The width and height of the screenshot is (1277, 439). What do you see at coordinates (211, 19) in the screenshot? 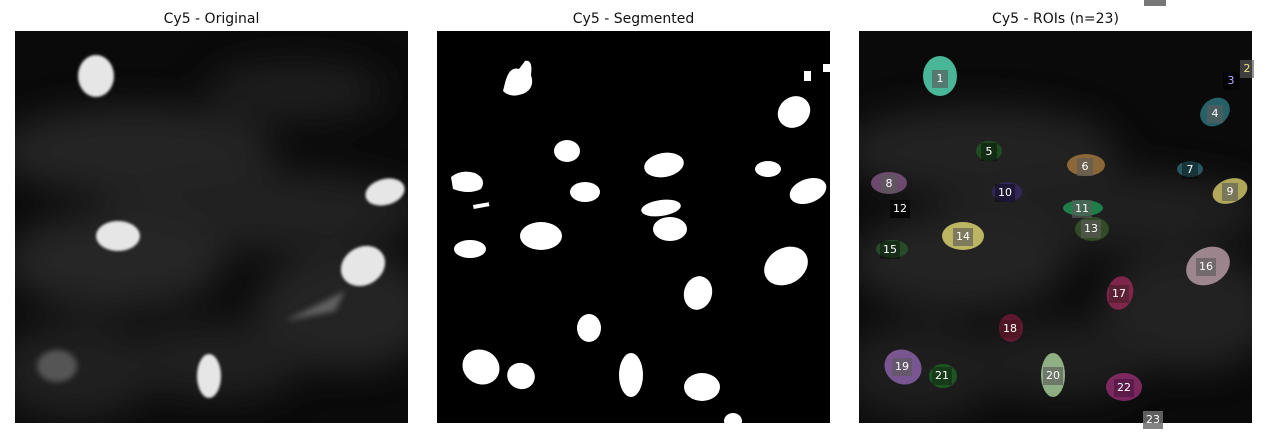
I see `panel-title-original: Cy5 - Original` at bounding box center [211, 19].